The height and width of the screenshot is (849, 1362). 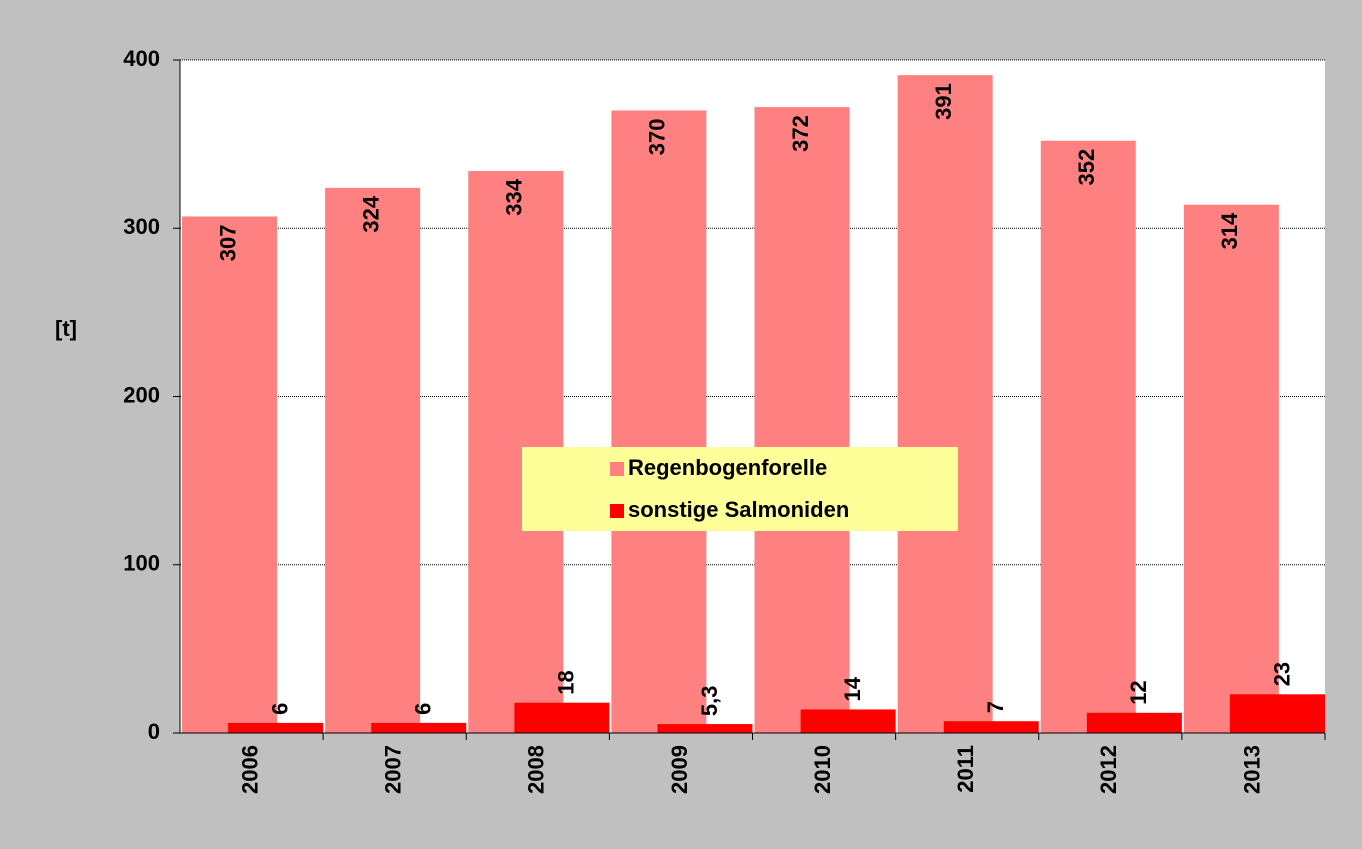 I want to click on x-tick-label: 2008, so click(x=536, y=769).